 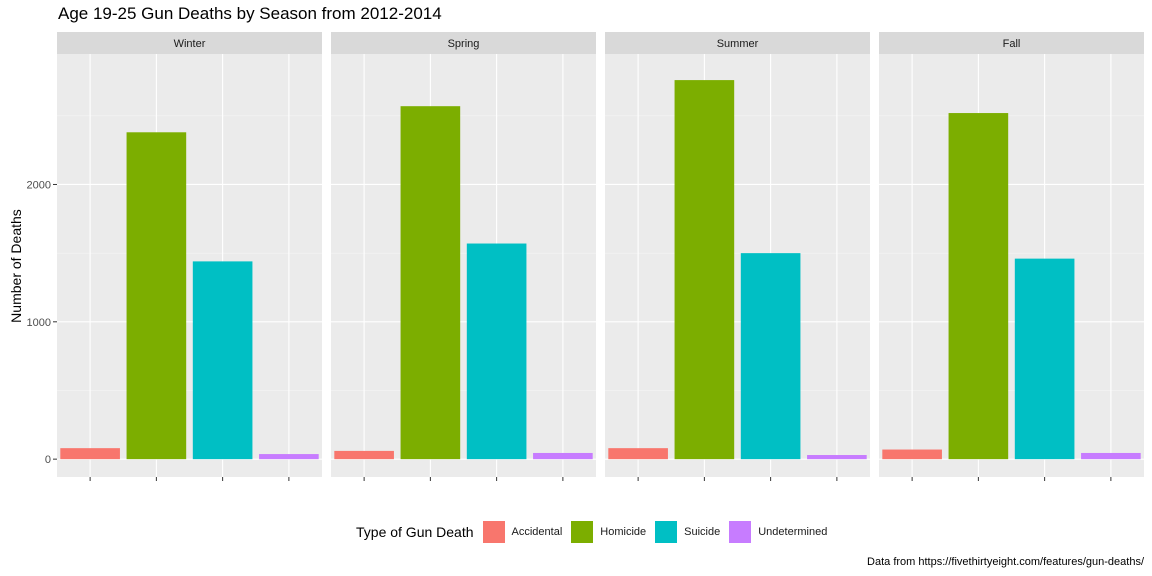 What do you see at coordinates (704, 270) in the screenshot?
I see `bar-summer-homicide` at bounding box center [704, 270].